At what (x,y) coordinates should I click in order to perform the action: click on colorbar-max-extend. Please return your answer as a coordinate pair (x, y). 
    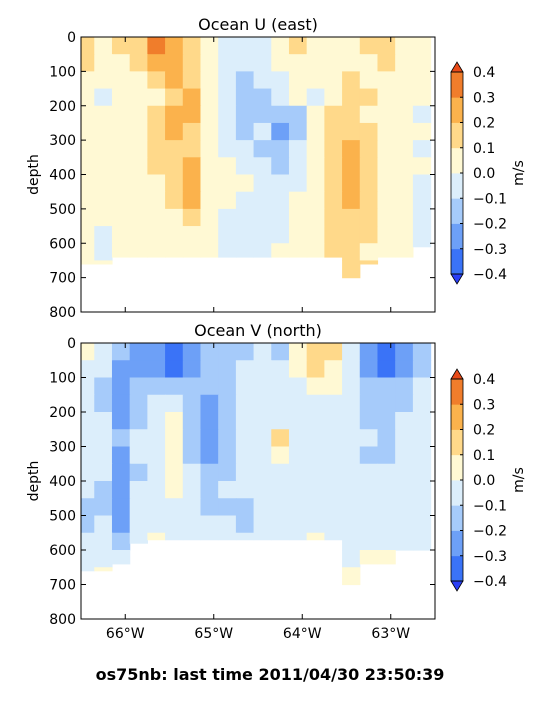
    Looking at the image, I should click on (457, 374).